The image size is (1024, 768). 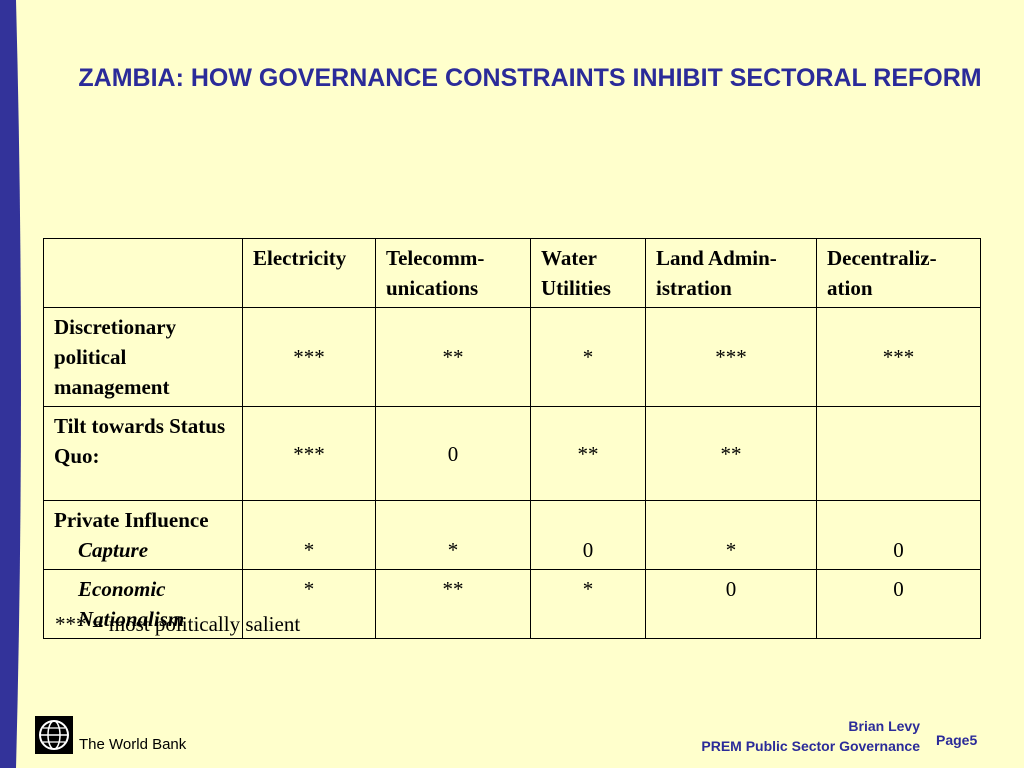 I want to click on row-label-main: Private Influence, so click(x=131, y=520).